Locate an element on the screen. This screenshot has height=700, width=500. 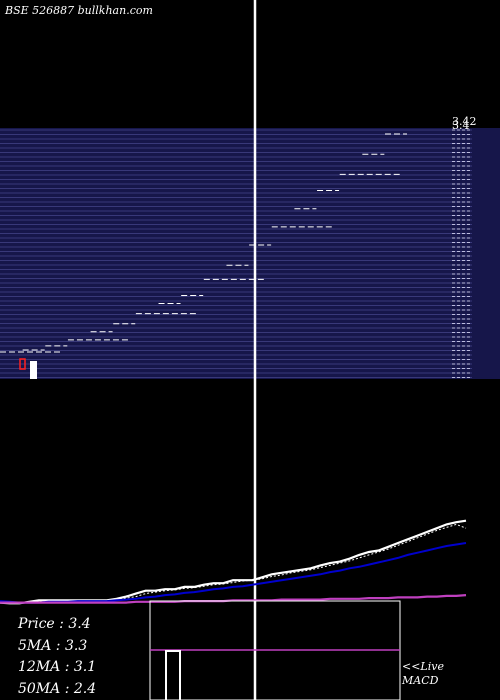
symbol: BSE 526887 is located at coordinates (40, 10).